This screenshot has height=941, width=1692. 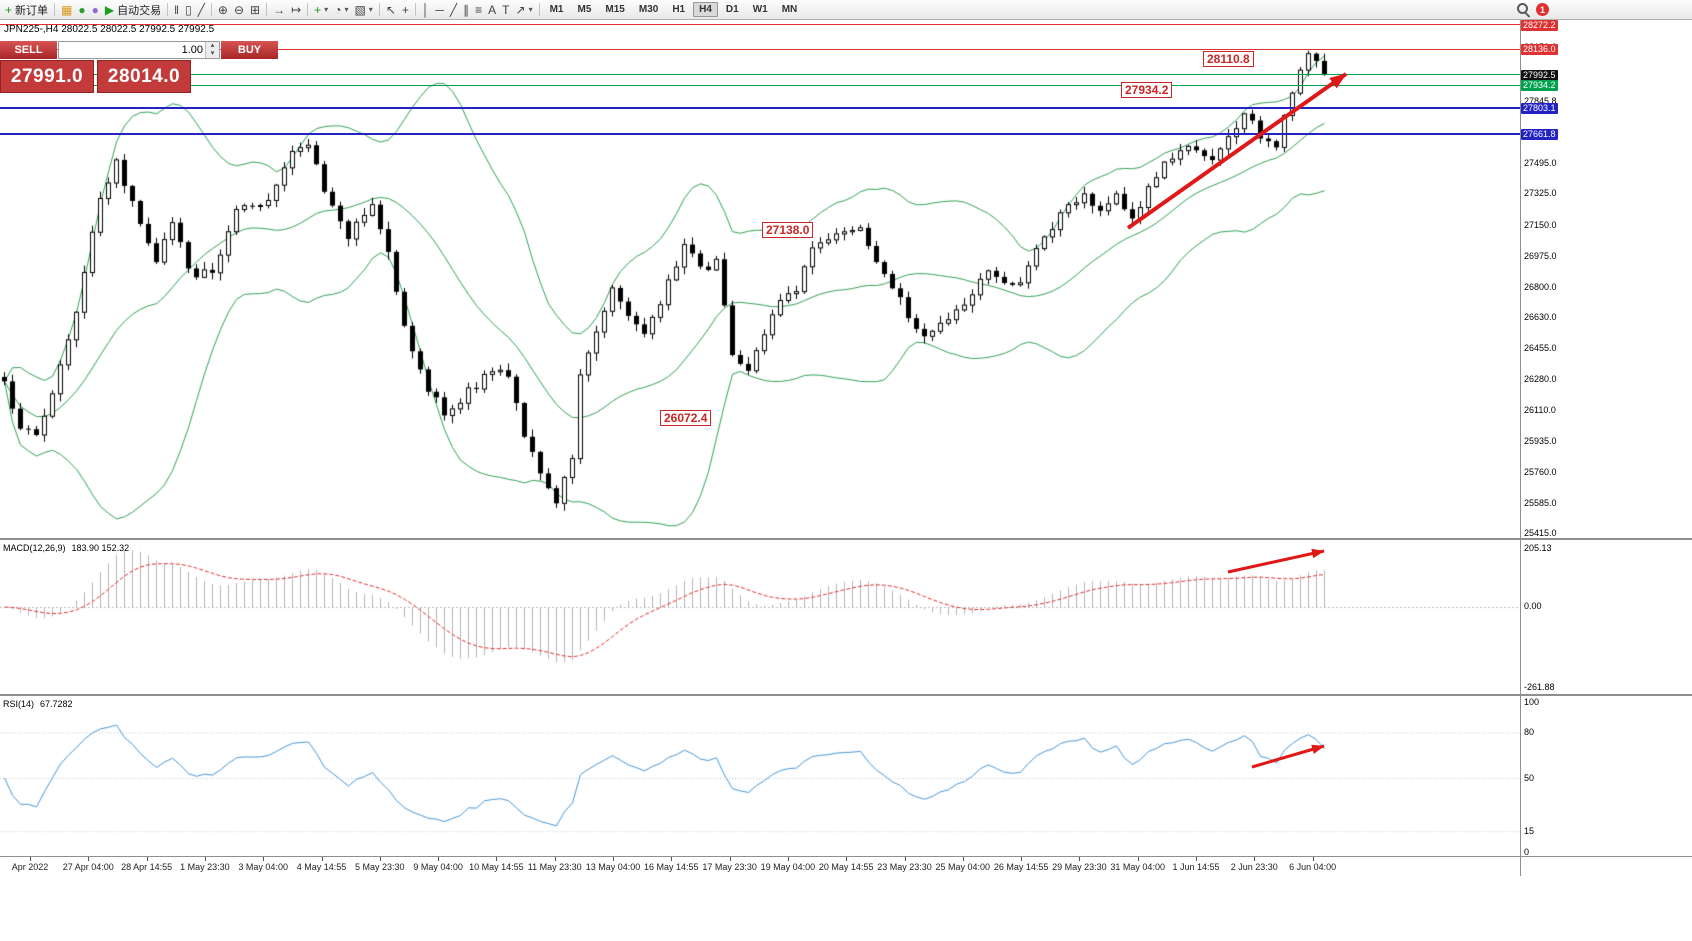 I want to click on vertical-line-button: │, so click(x=426, y=9).